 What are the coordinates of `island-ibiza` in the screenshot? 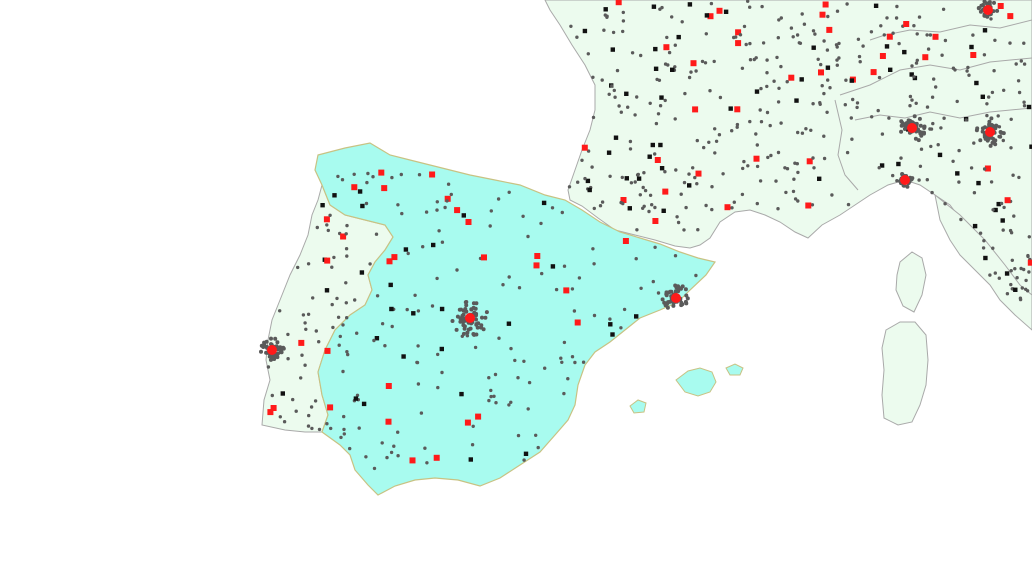 It's located at (638, 406).